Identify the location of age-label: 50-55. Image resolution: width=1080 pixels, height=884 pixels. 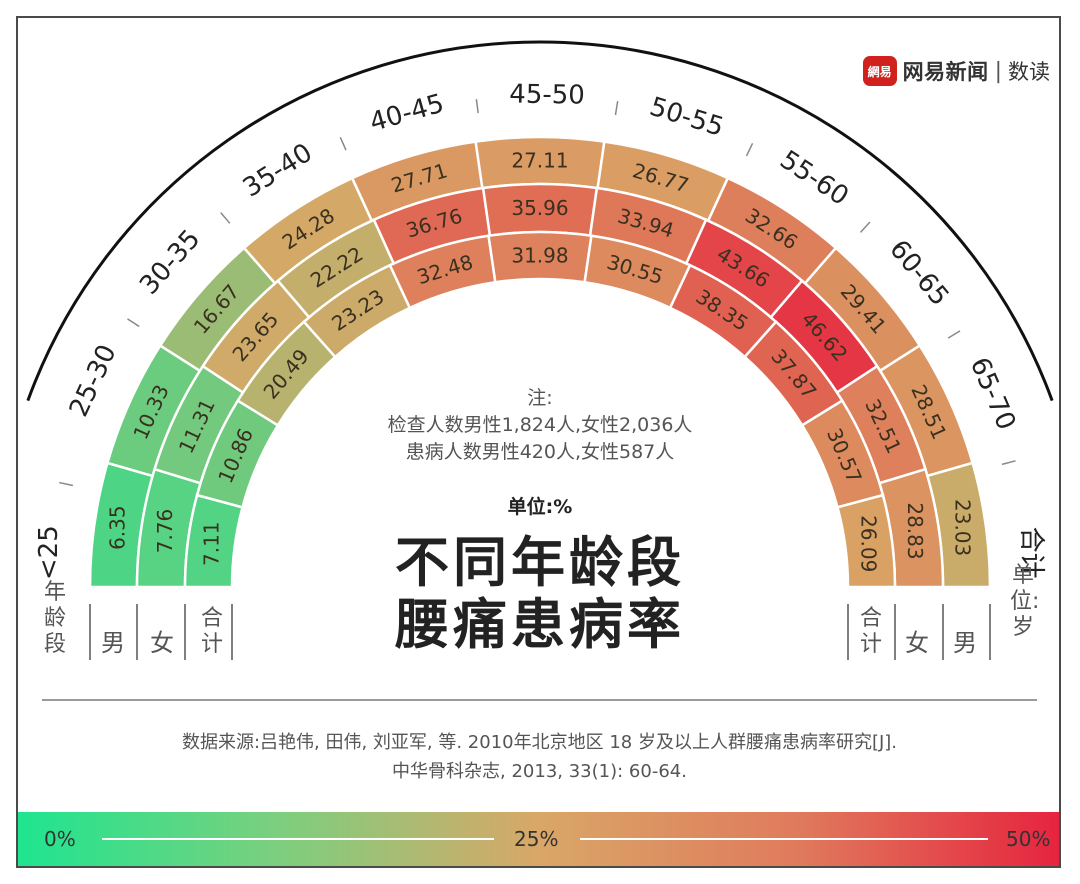
(686, 117).